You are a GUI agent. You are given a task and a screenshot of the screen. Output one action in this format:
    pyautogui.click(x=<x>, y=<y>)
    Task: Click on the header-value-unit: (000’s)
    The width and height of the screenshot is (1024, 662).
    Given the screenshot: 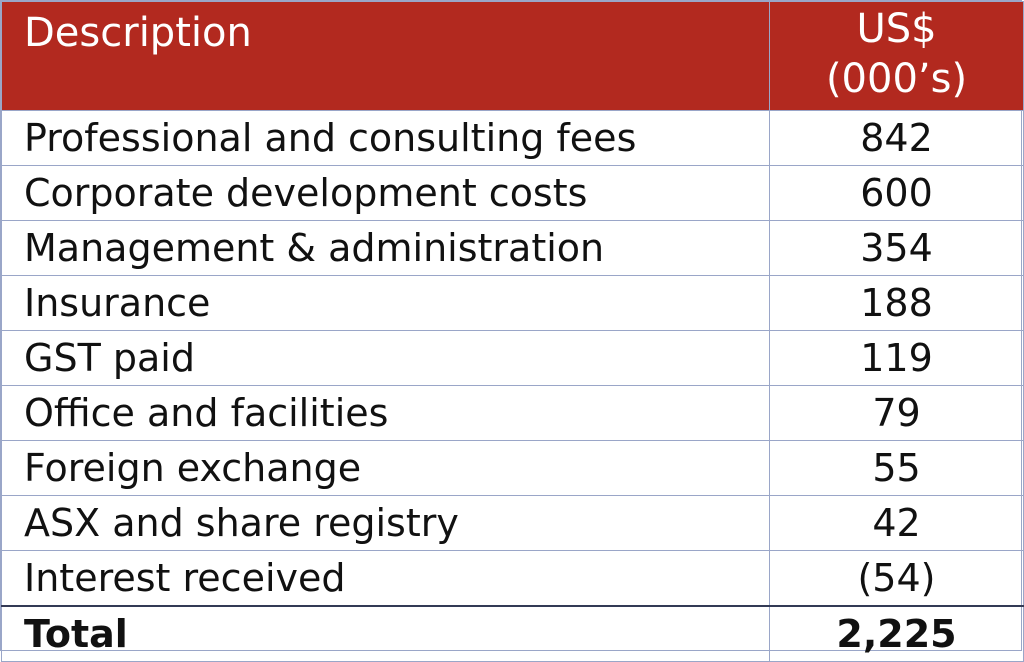 What is the action you would take?
    pyautogui.click(x=896, y=79)
    